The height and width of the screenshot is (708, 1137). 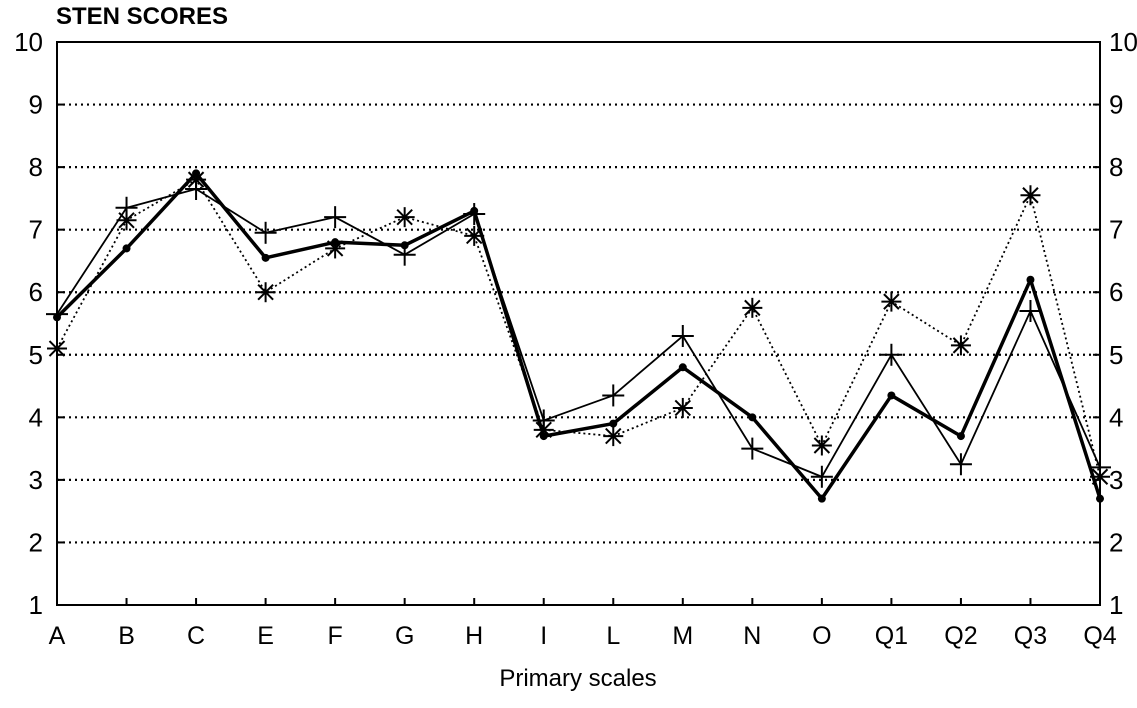 I want to click on x-tick-label: E, so click(x=265, y=636).